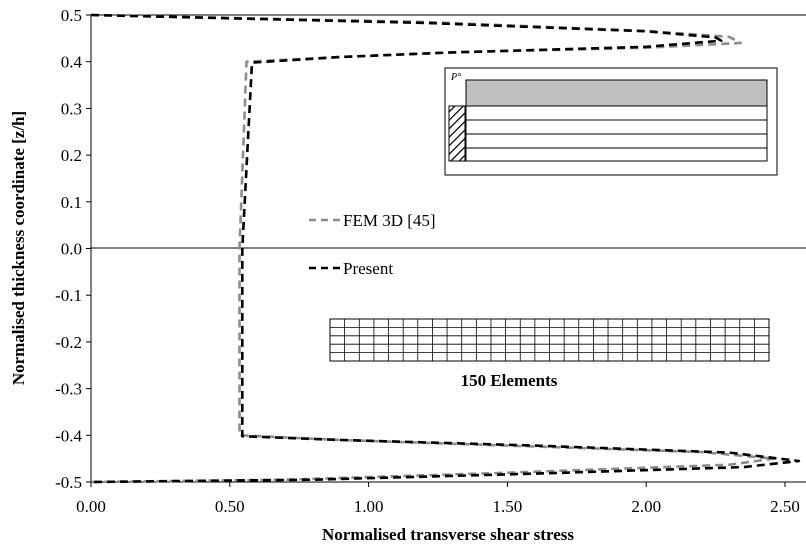  What do you see at coordinates (230, 506) in the screenshot?
I see `x-tick-label: 0.50` at bounding box center [230, 506].